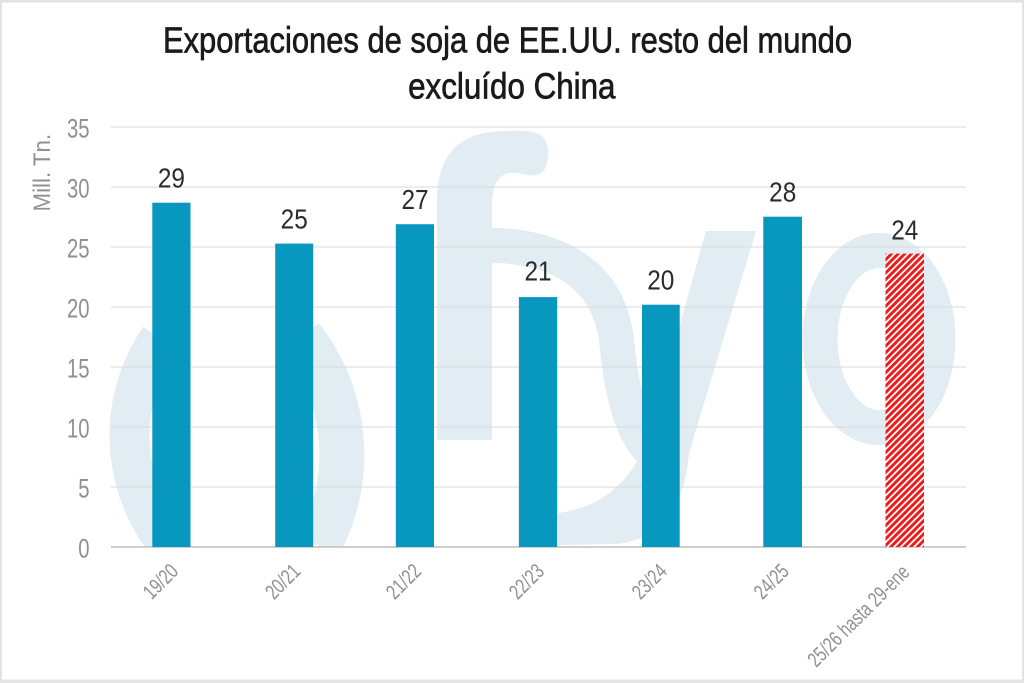 The width and height of the screenshot is (1024, 683). What do you see at coordinates (904, 230) in the screenshot?
I see `svg-text: 24` at bounding box center [904, 230].